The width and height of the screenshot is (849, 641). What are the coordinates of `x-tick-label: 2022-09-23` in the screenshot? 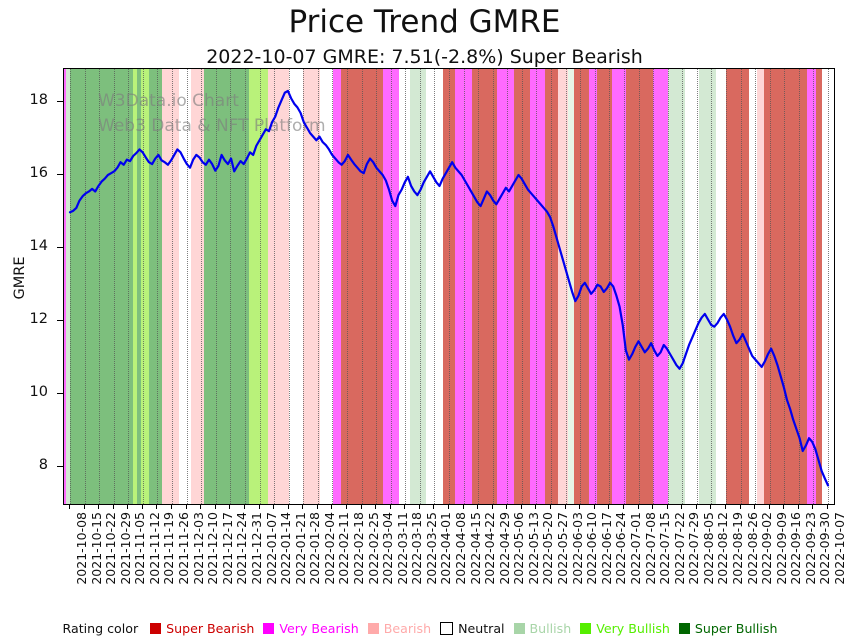 It's located at (810, 548).